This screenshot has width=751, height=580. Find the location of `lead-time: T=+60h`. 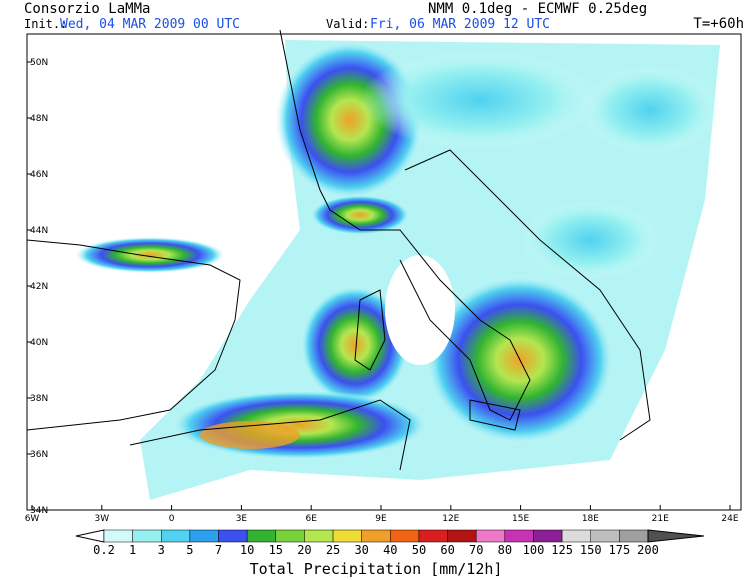

lead-time: T=+60h is located at coordinates (718, 24).